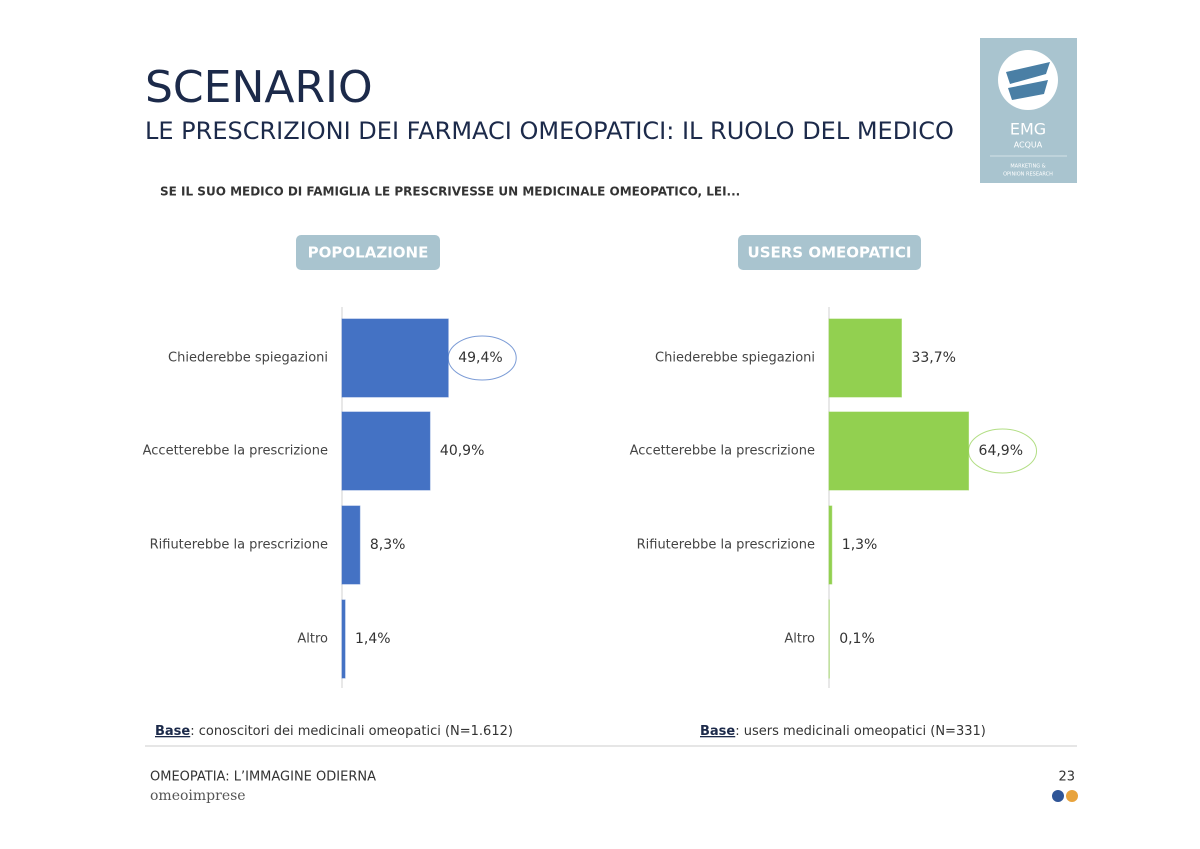 The width and height of the screenshot is (1200, 849). I want to click on value-label: 40,9%, so click(462, 451).